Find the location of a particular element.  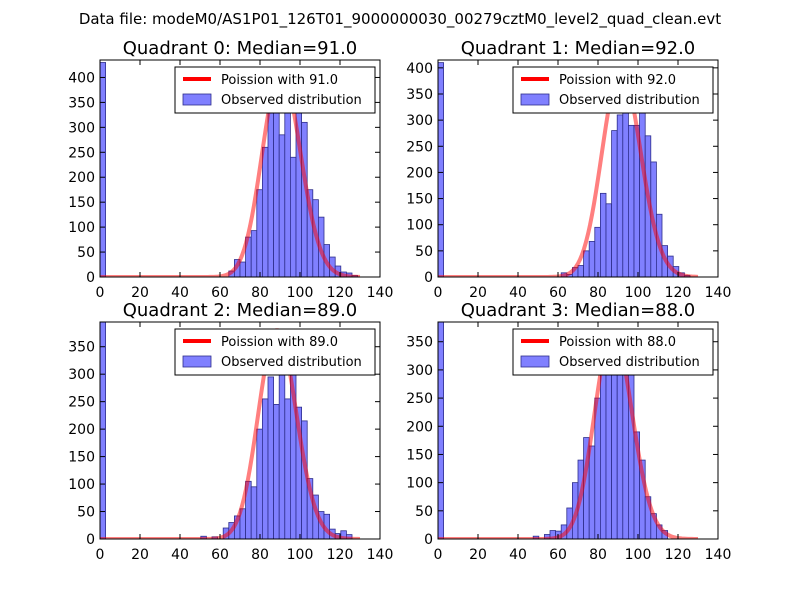

y-tick-label: 400 is located at coordinates (81, 78).